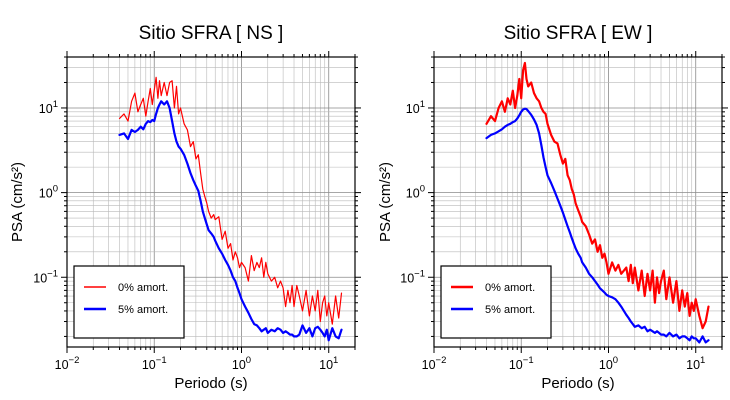  What do you see at coordinates (578, 33) in the screenshot?
I see `chart-title: Sitio SFRA [ EW ]` at bounding box center [578, 33].